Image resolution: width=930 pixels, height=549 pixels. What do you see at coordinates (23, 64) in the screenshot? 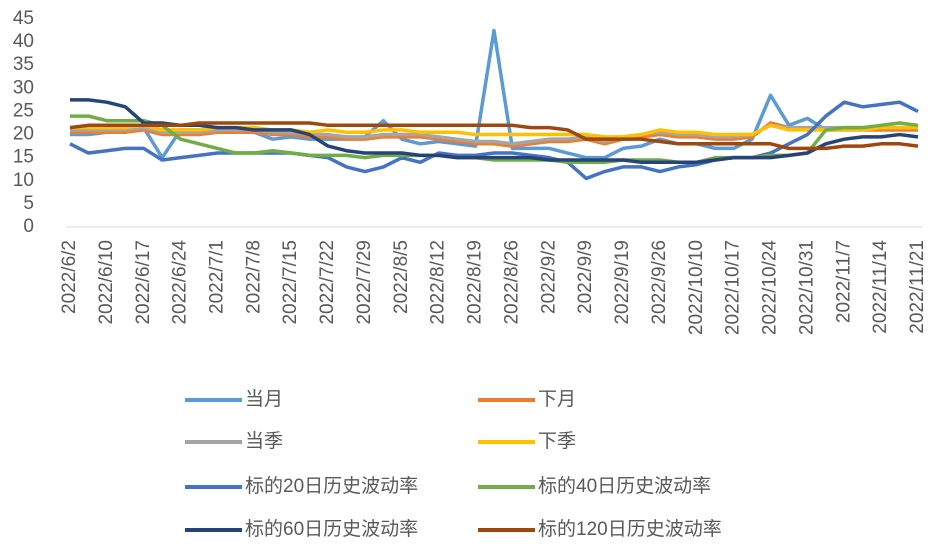
I see `y-tick-label: 35` at bounding box center [23, 64].